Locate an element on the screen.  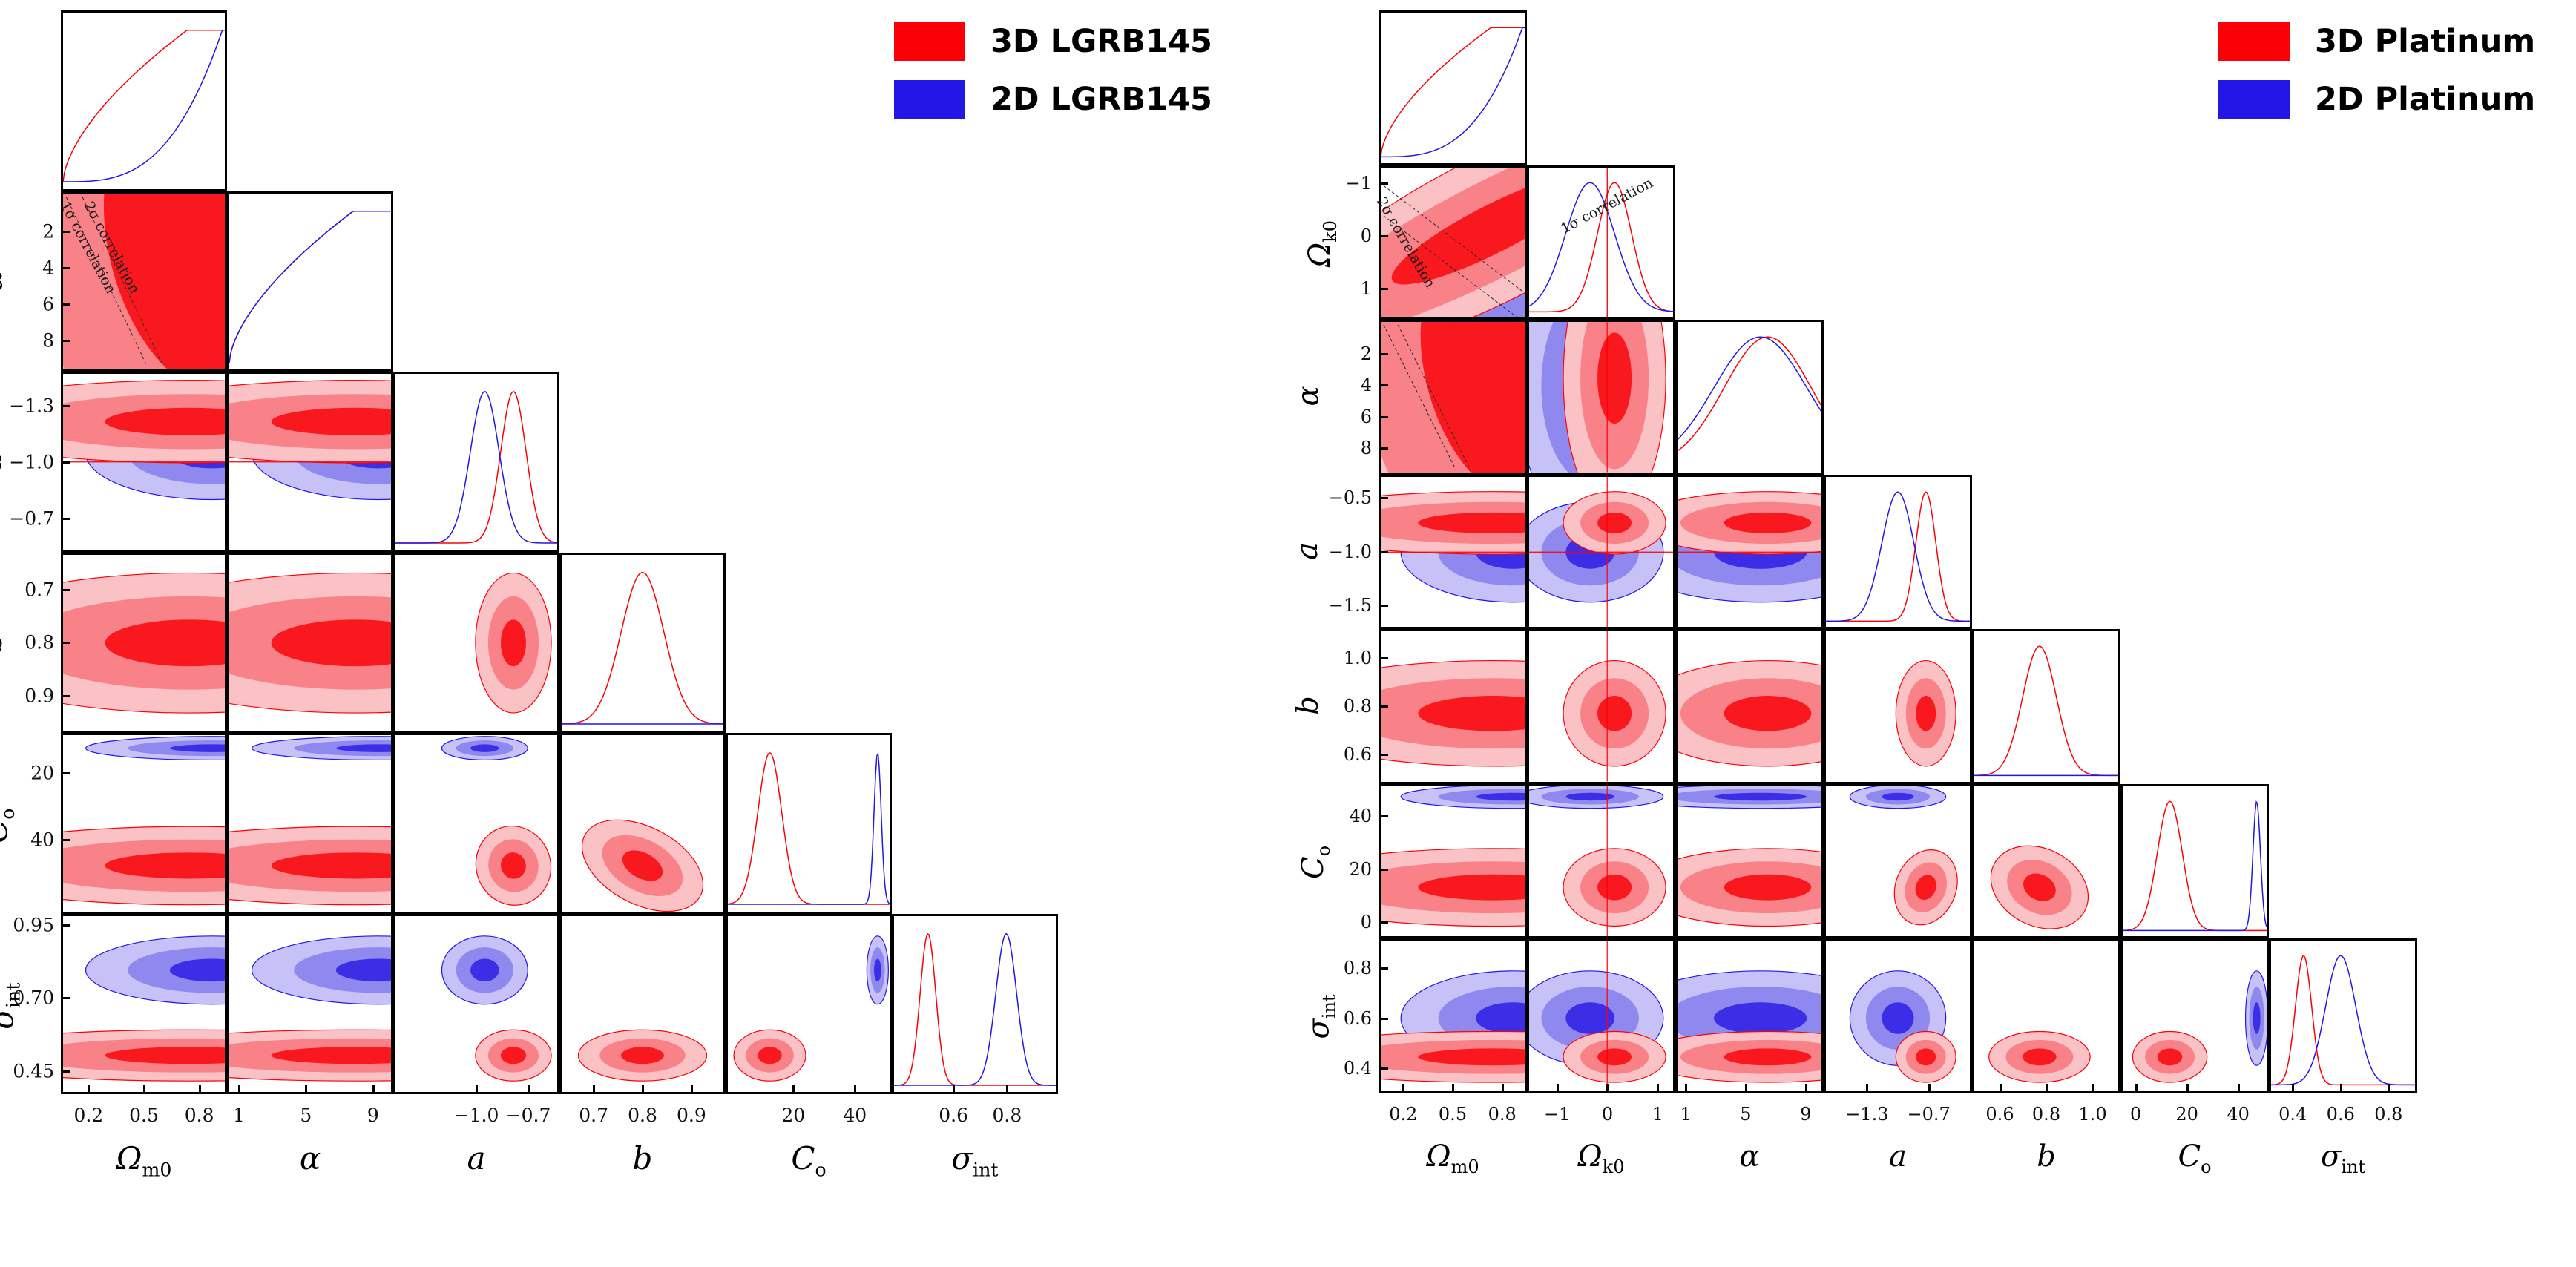
y-axis-title-Co: Co is located at coordinates (9, 826).